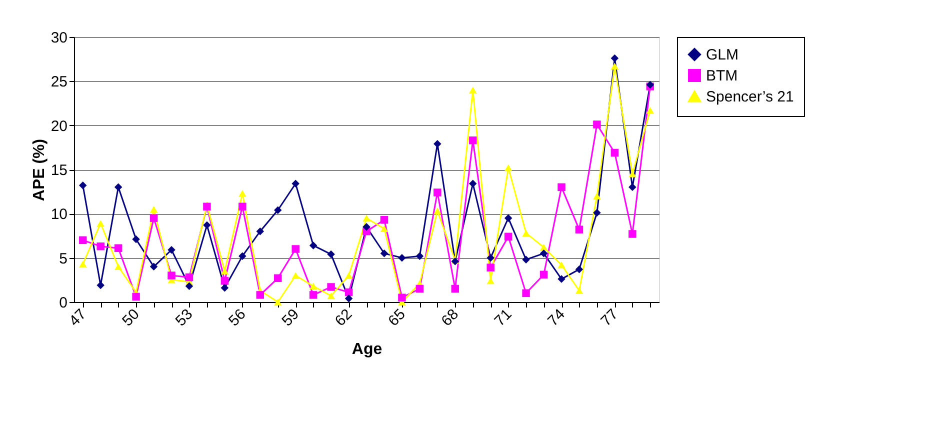 Image resolution: width=935 pixels, height=423 pixels. Describe the element at coordinates (131, 318) in the screenshot. I see `x-tick-label: 50` at that location.